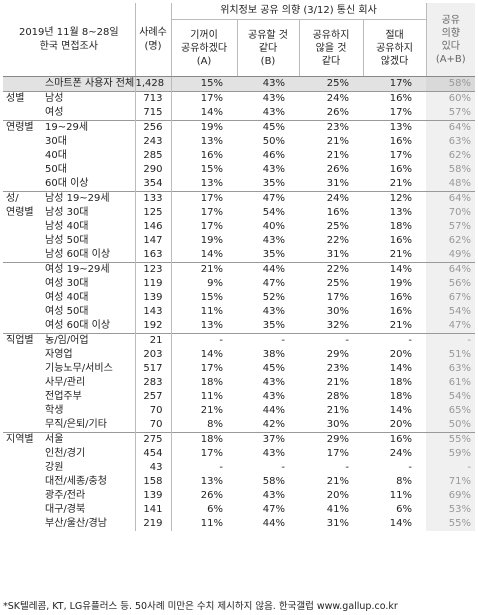  Describe the element at coordinates (394, 48) in the screenshot. I see `col-header-never: 절대 공유하지 않겠다` at that location.